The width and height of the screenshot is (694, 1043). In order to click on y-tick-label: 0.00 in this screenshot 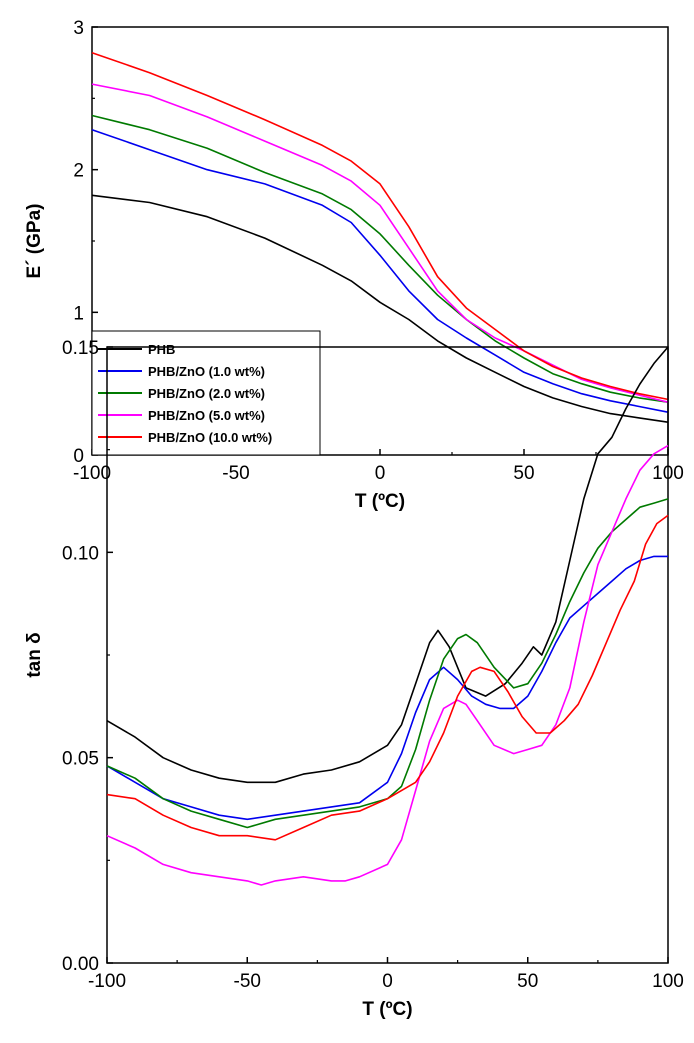, I will do `click(80, 964)`.